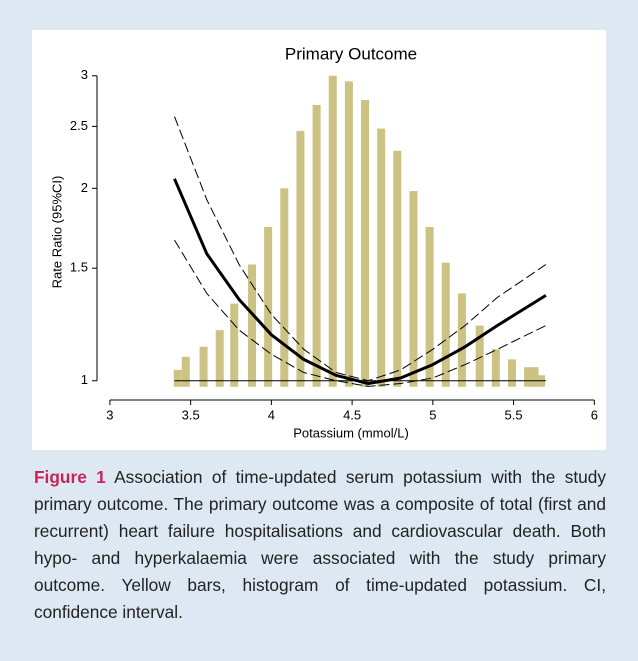  Describe the element at coordinates (70, 477) in the screenshot. I see `caption-label: Figure 1` at that location.